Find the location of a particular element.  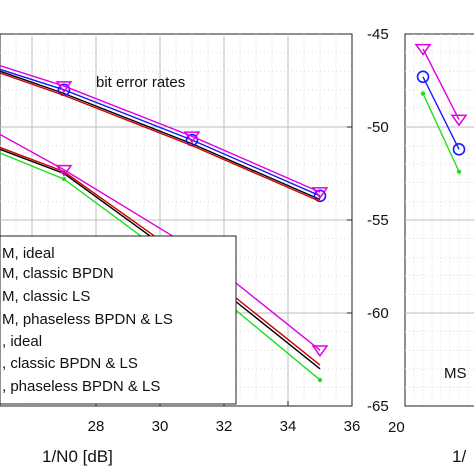

x-tick-label-32: 32 is located at coordinates (224, 426).